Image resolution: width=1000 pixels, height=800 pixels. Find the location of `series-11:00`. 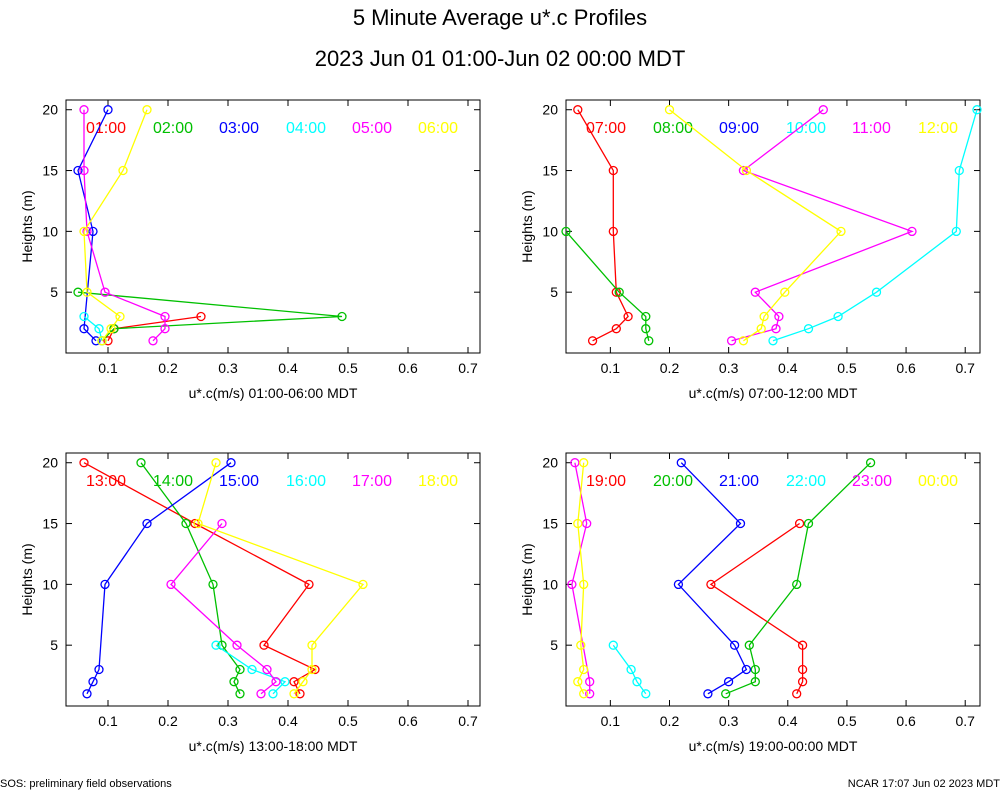

series-11:00 is located at coordinates (821, 225).